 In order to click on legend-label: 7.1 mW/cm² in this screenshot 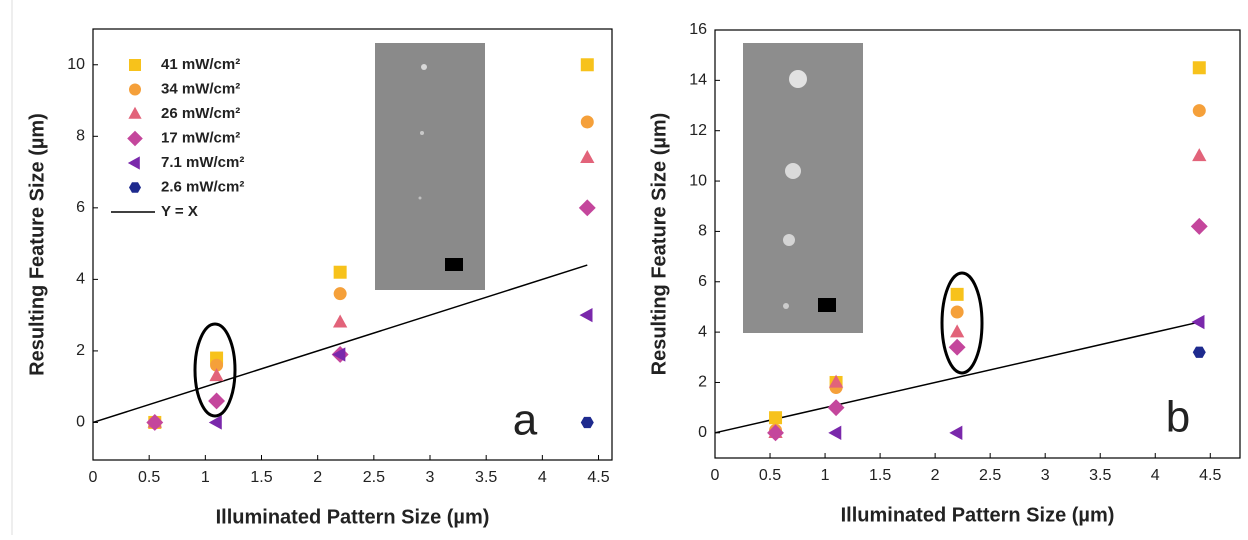, I will do `click(202, 162)`.